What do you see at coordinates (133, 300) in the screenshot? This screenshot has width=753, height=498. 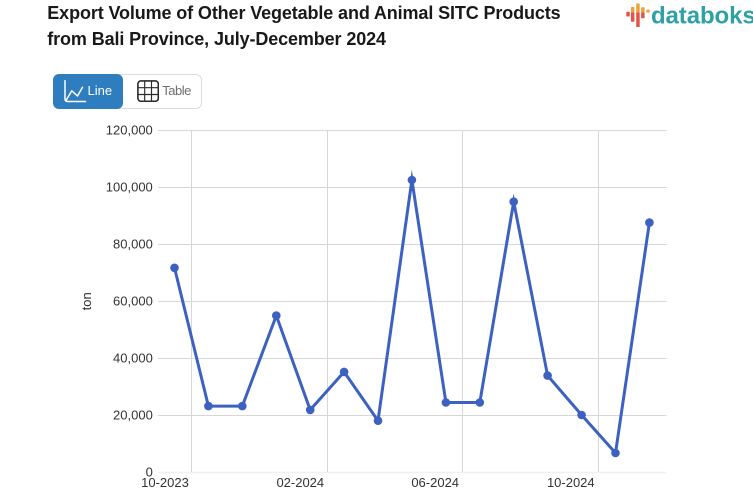 I see `svg-text: 60,000` at bounding box center [133, 300].